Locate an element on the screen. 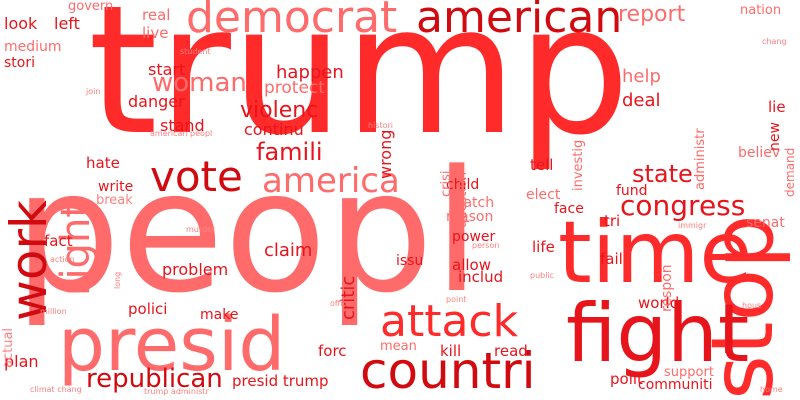 The height and width of the screenshot is (400, 800). word-attack: attack is located at coordinates (449, 321).